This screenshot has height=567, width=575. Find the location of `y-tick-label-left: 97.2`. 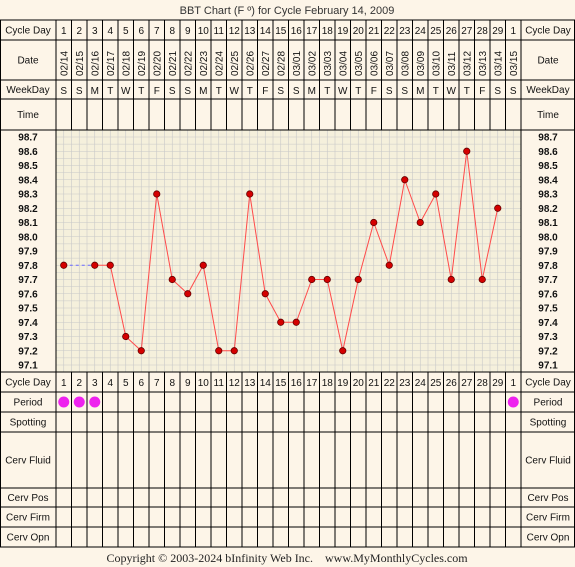

y-tick-label-left: 97.2 is located at coordinates (28, 351).